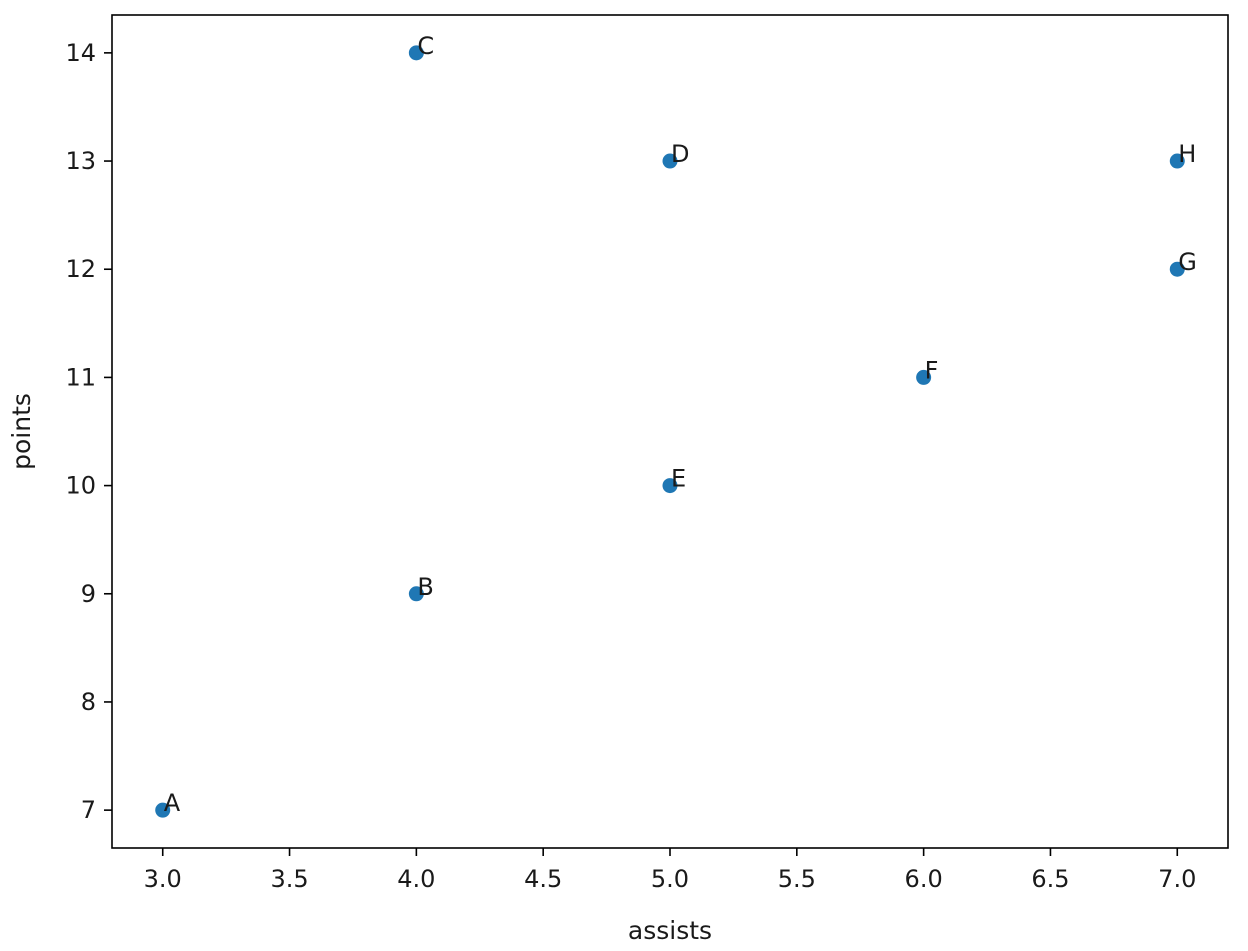  What do you see at coordinates (80, 377) in the screenshot?
I see `y-tick-label: 11` at bounding box center [80, 377].